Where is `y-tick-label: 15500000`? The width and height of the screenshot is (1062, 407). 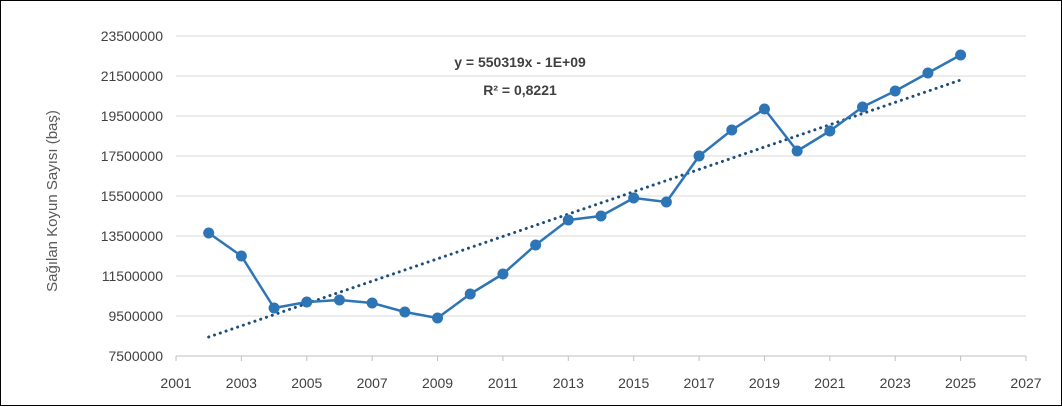
y-tick-label: 15500000 is located at coordinates (132, 196).